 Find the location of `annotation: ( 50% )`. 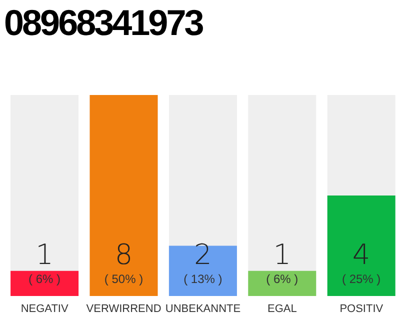

annotation: ( 50% ) is located at coordinates (124, 279).